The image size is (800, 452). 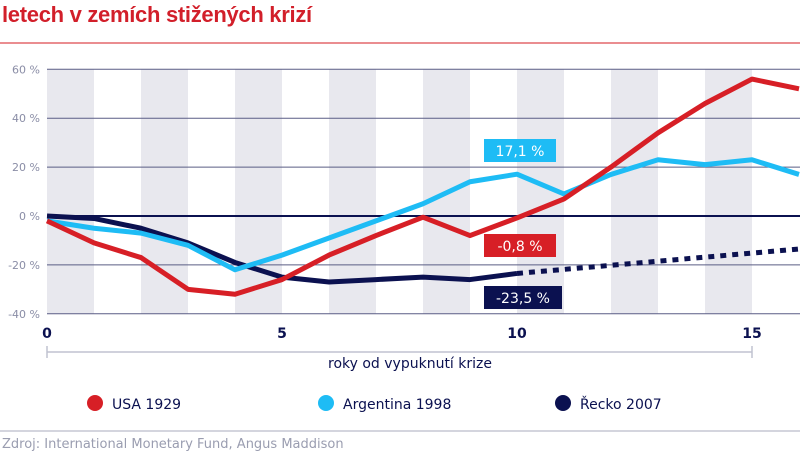 I want to click on x-axis-label: roky od vypuknutí krize, so click(x=410, y=364).